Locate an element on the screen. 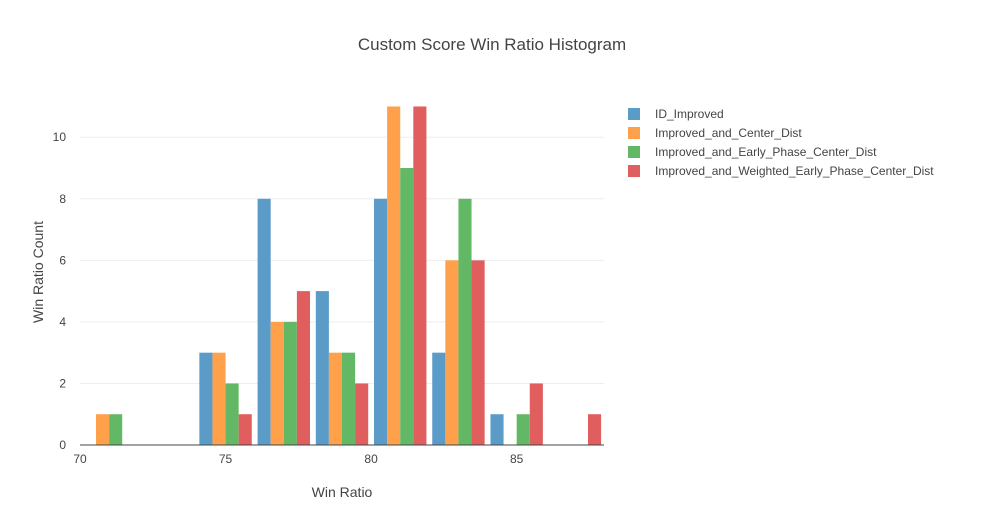 The height and width of the screenshot is (530, 985). legend-item-2: Improved_and_Early_Phase_Center_Dist is located at coordinates (752, 152).